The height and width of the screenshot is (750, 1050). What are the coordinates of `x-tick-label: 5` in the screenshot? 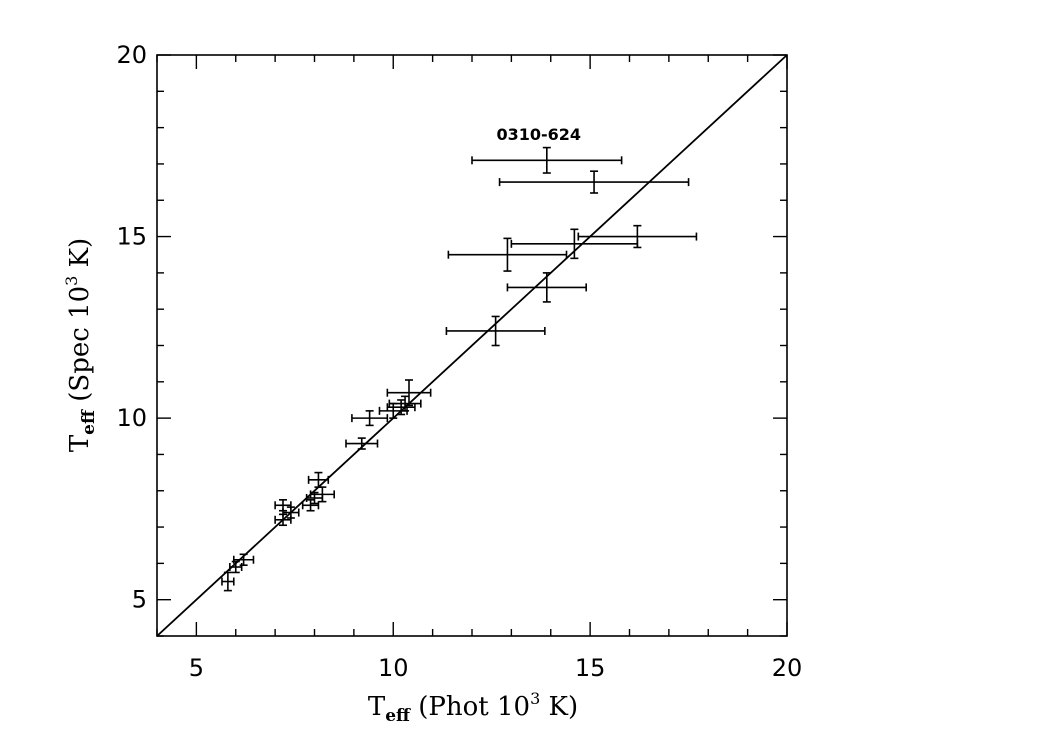 It's located at (196, 668).